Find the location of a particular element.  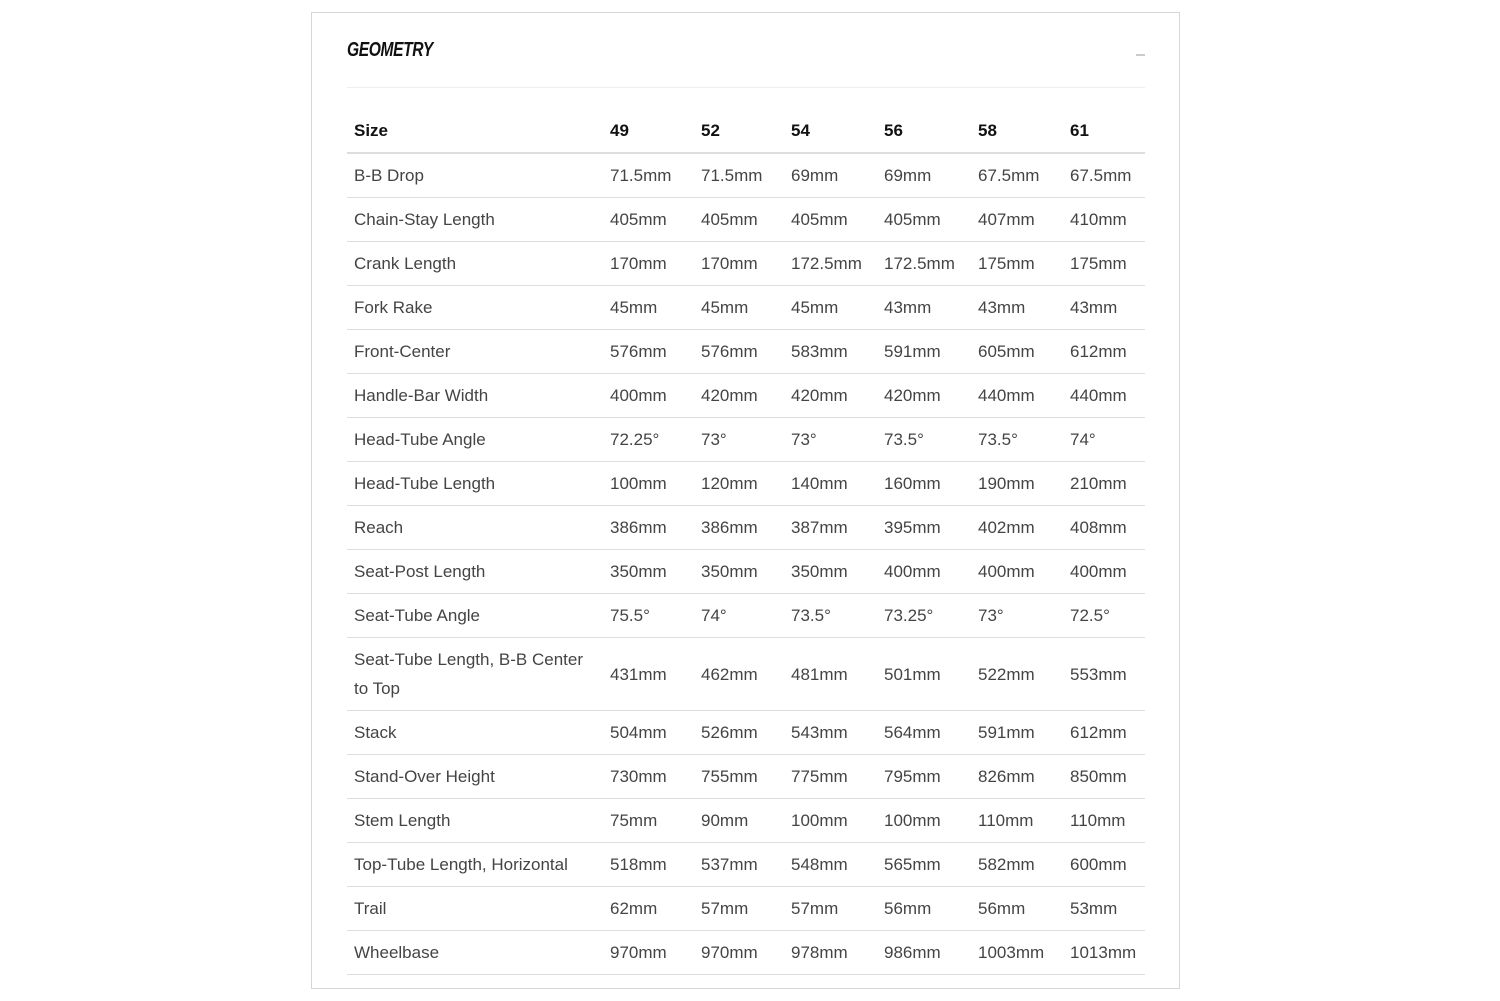

header-size-49: 49 is located at coordinates (648, 131).